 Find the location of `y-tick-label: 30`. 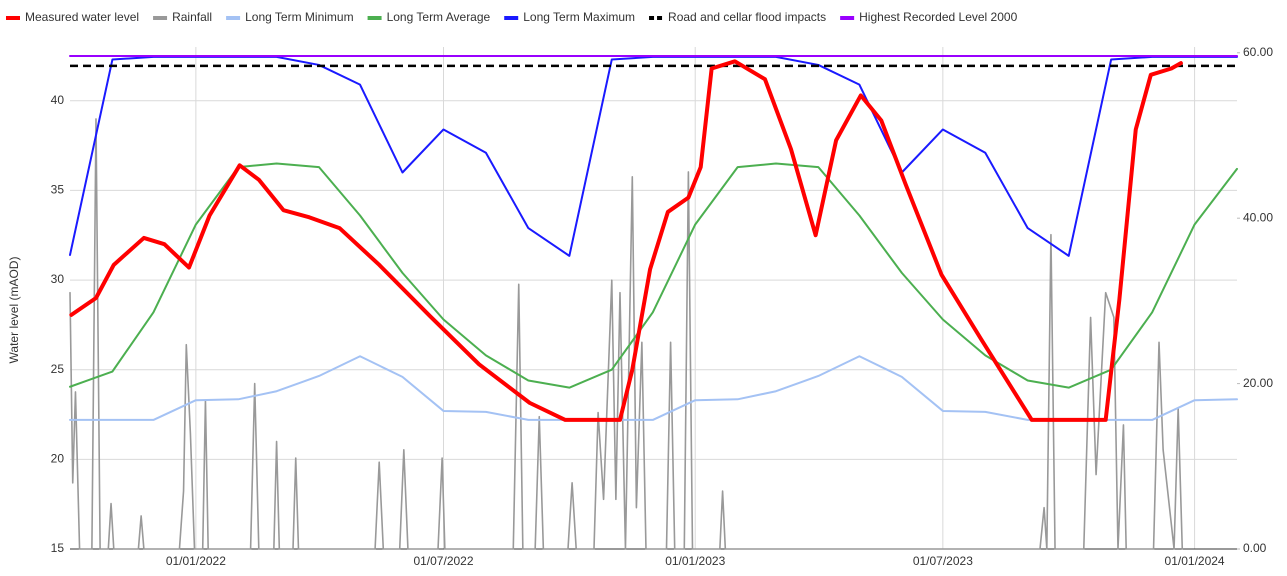

y-tick-label: 30 is located at coordinates (58, 279).